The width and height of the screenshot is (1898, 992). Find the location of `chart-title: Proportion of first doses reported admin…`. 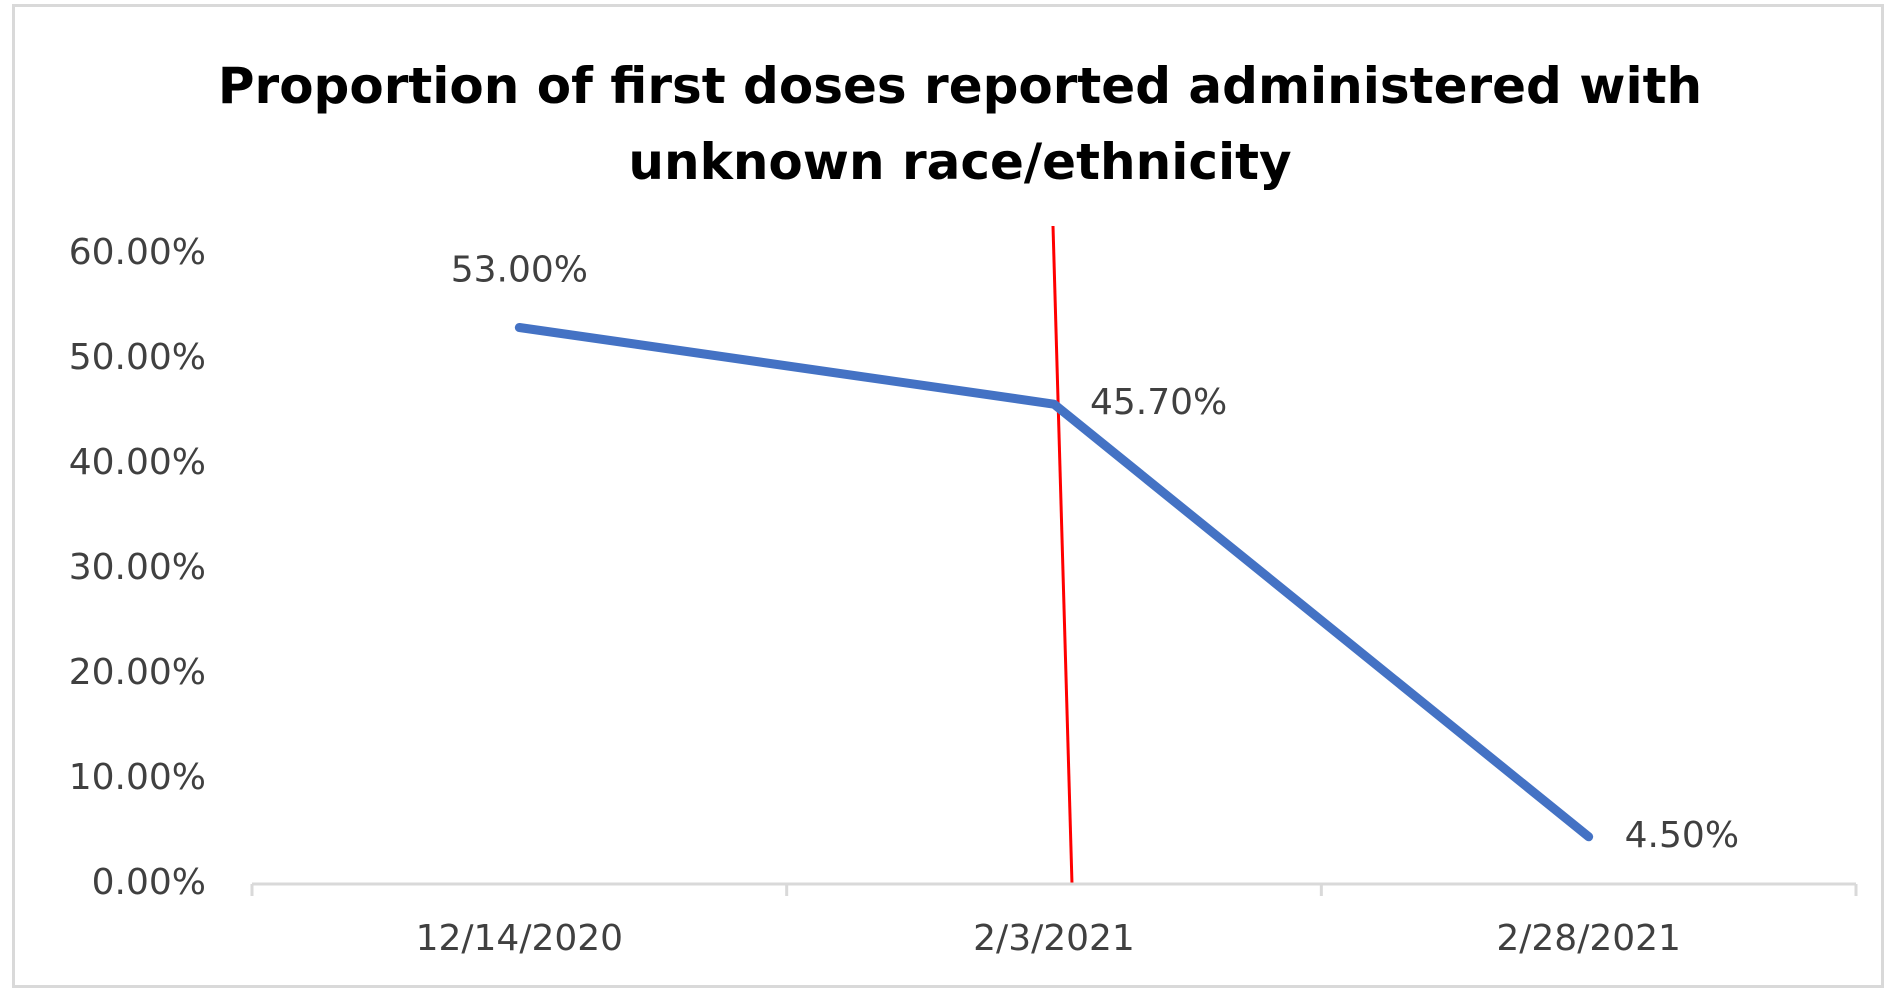

chart-title: Proportion of first doses reported admin… is located at coordinates (960, 124).